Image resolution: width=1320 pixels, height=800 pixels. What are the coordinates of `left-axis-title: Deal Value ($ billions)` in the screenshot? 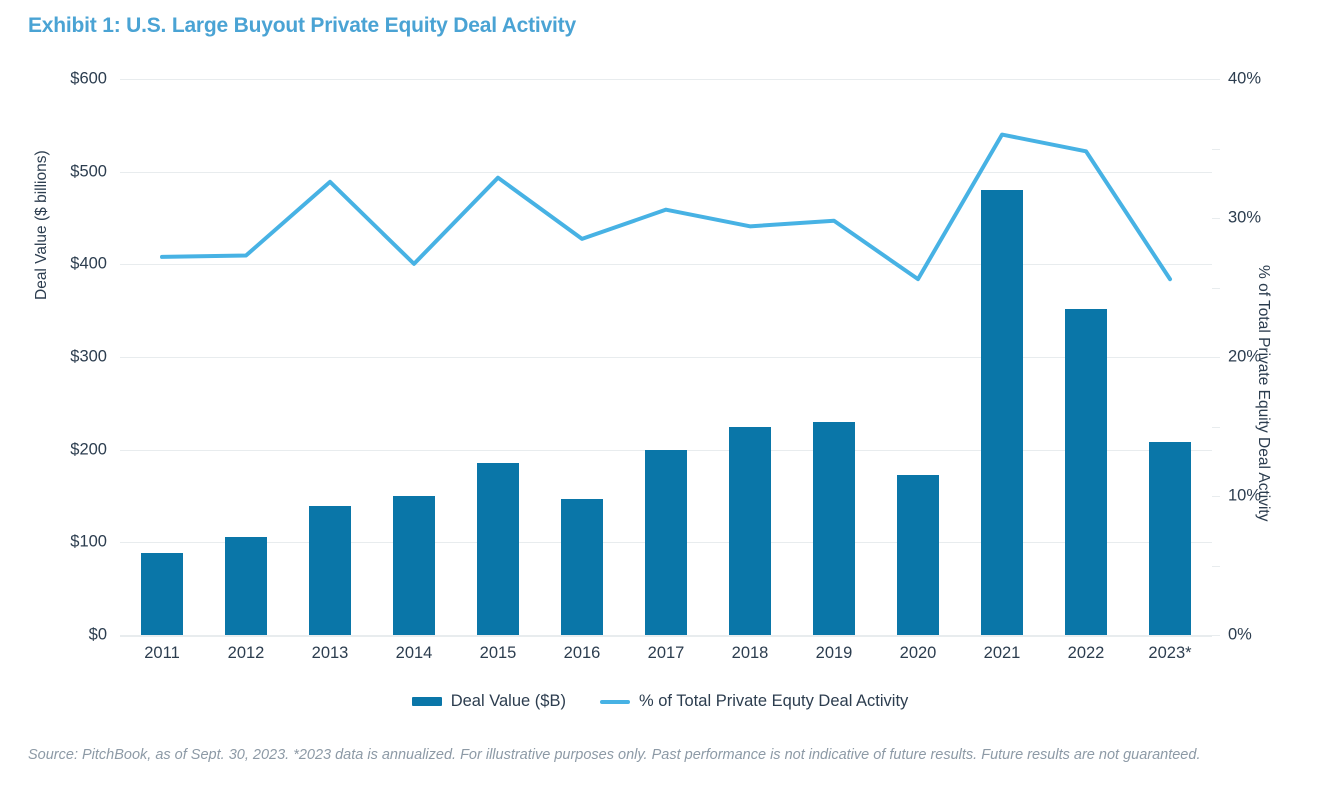 It's located at (41, 225).